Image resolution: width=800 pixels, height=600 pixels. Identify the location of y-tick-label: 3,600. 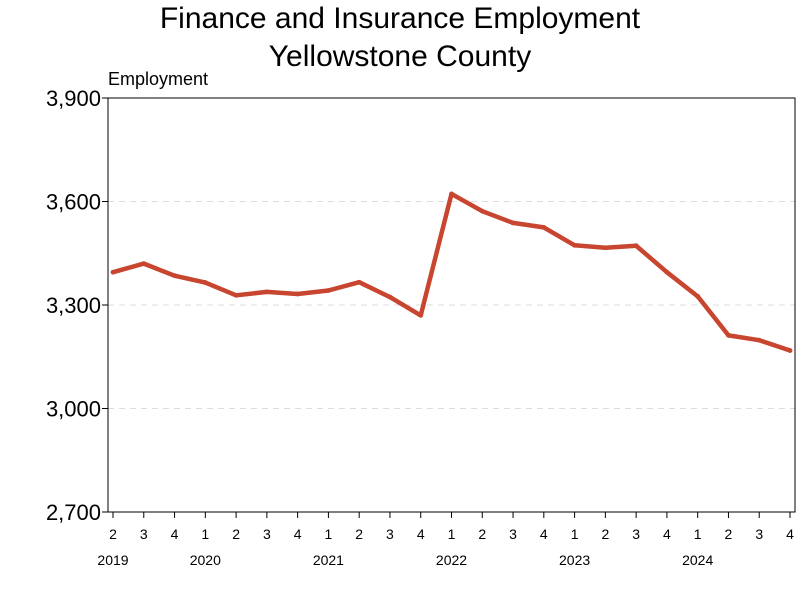
(73, 202).